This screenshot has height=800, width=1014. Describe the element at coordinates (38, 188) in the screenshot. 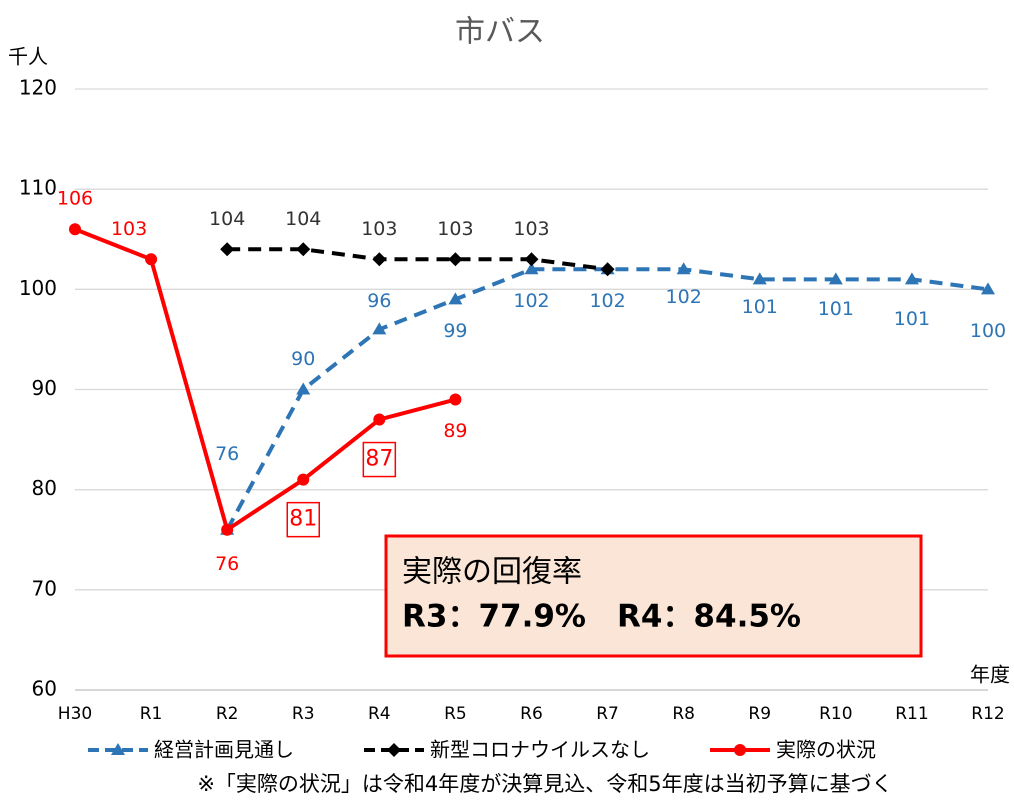

I see `y-tick-label: 110` at that location.